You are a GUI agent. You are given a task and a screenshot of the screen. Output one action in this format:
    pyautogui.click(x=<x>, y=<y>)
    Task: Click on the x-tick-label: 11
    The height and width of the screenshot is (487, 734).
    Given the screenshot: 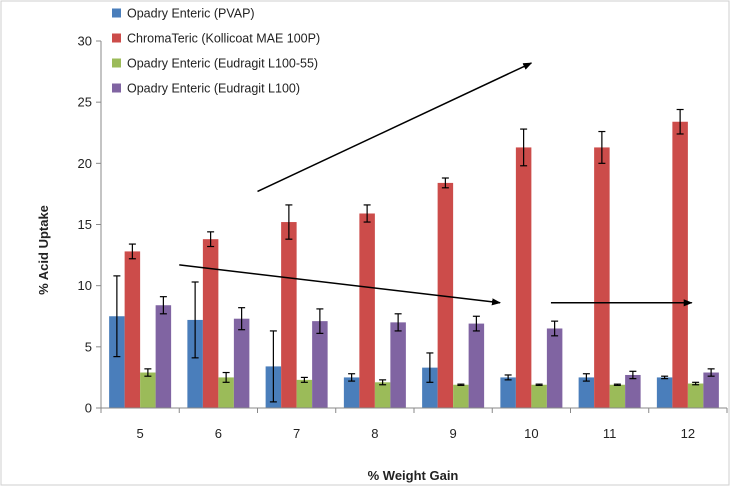 What is the action you would take?
    pyautogui.click(x=610, y=433)
    